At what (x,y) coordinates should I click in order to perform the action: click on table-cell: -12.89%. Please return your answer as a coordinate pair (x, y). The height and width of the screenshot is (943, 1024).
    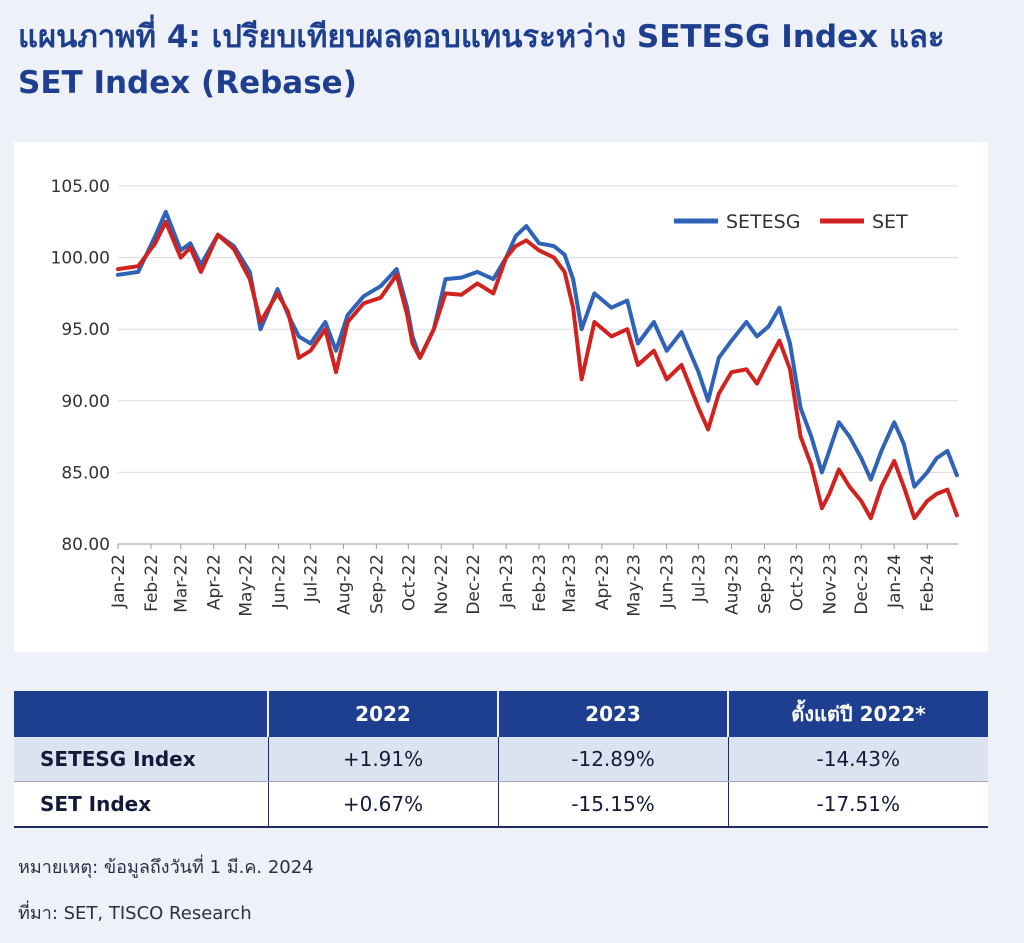
    Looking at the image, I should click on (613, 759).